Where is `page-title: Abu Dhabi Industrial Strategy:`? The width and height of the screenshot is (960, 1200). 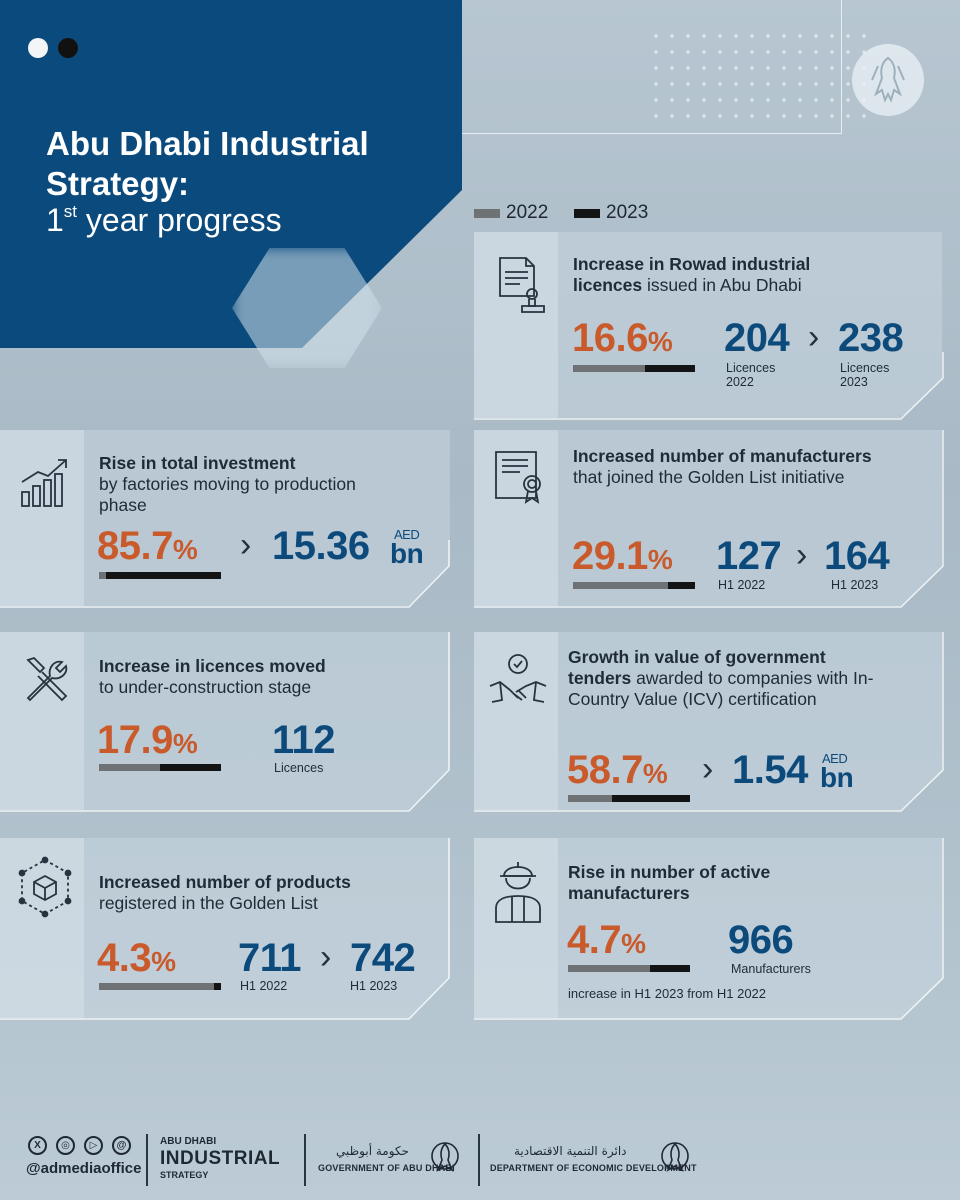
page-title: Abu Dhabi Industrial Strategy: is located at coordinates (207, 163).